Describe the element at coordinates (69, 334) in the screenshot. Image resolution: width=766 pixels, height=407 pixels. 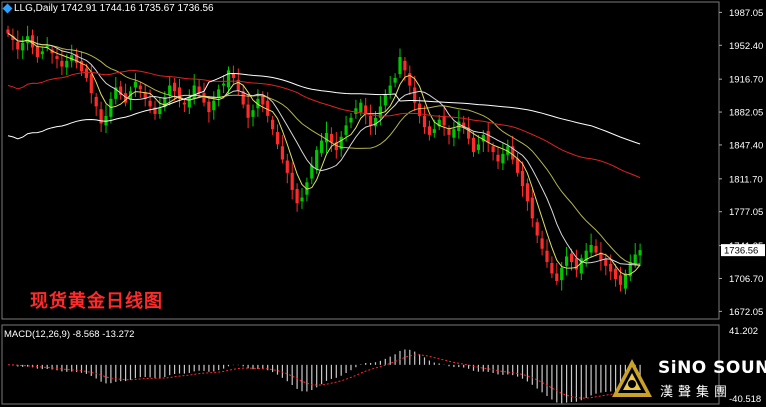
I see `macd-label: MACD(12,26,9) -8.568 -13.272` at that location.